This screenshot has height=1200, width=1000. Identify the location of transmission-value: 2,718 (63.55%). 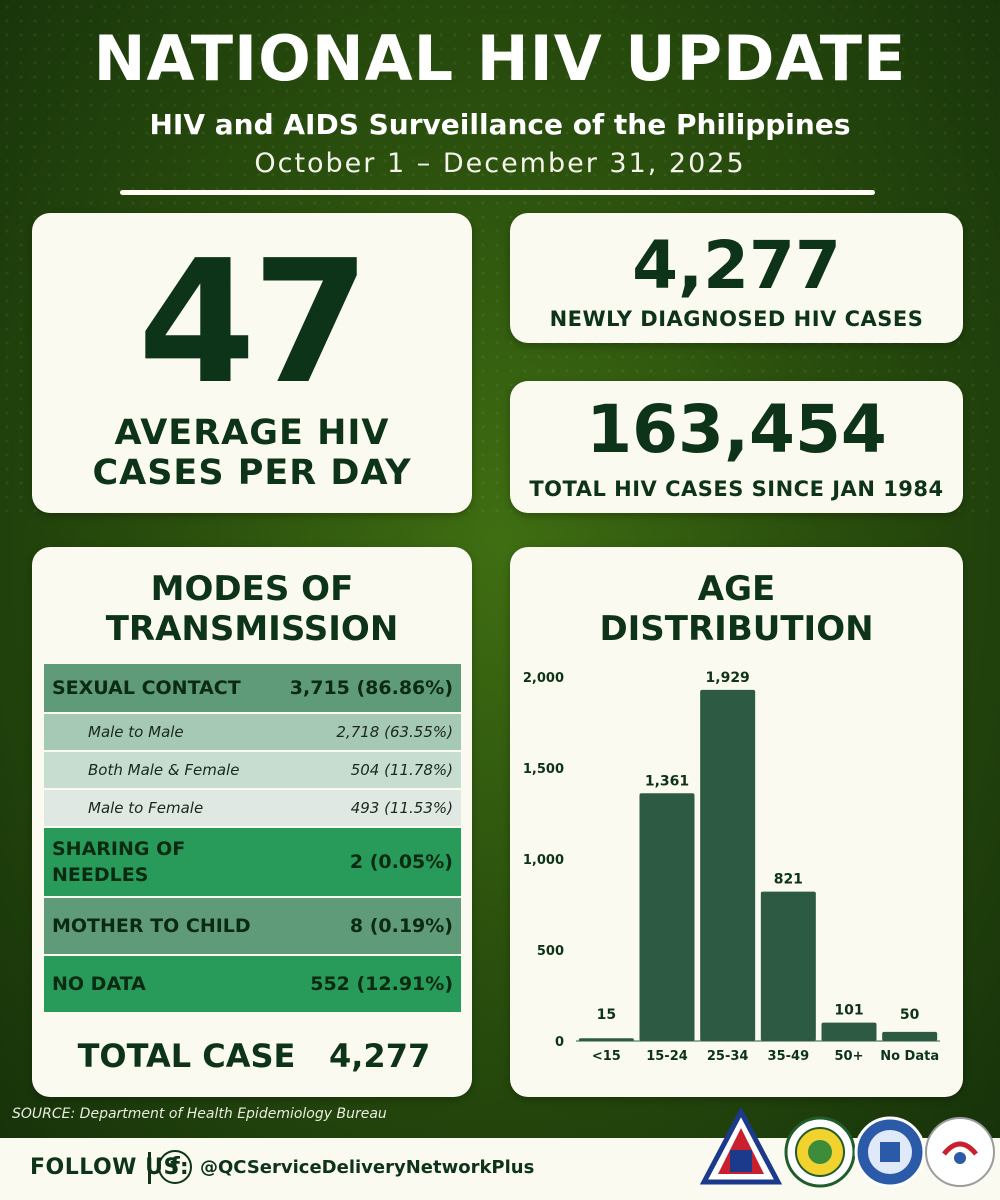
(394, 732).